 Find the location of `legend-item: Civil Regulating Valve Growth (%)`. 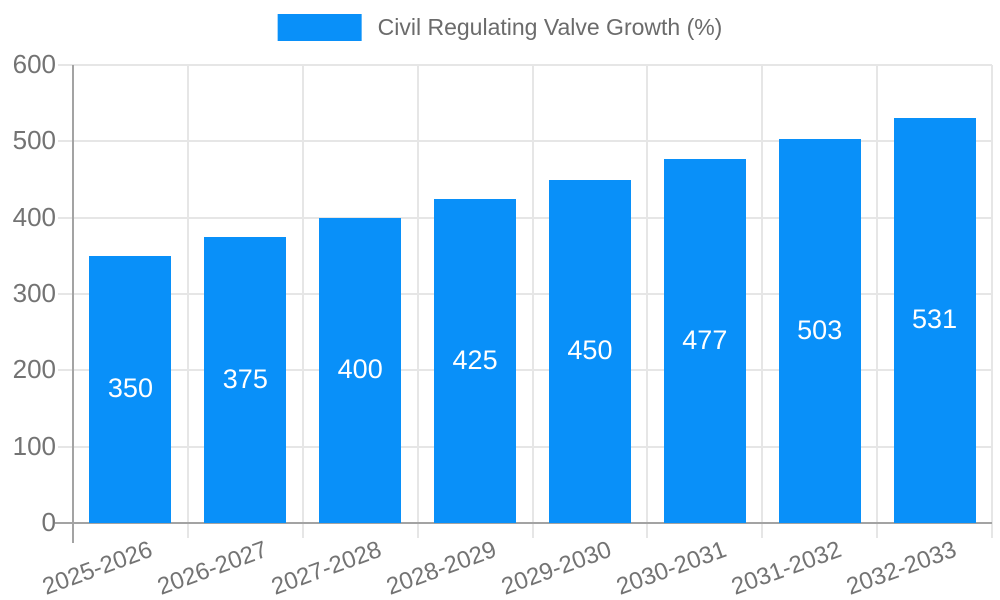

legend-item: Civil Regulating Valve Growth (%) is located at coordinates (500, 27).